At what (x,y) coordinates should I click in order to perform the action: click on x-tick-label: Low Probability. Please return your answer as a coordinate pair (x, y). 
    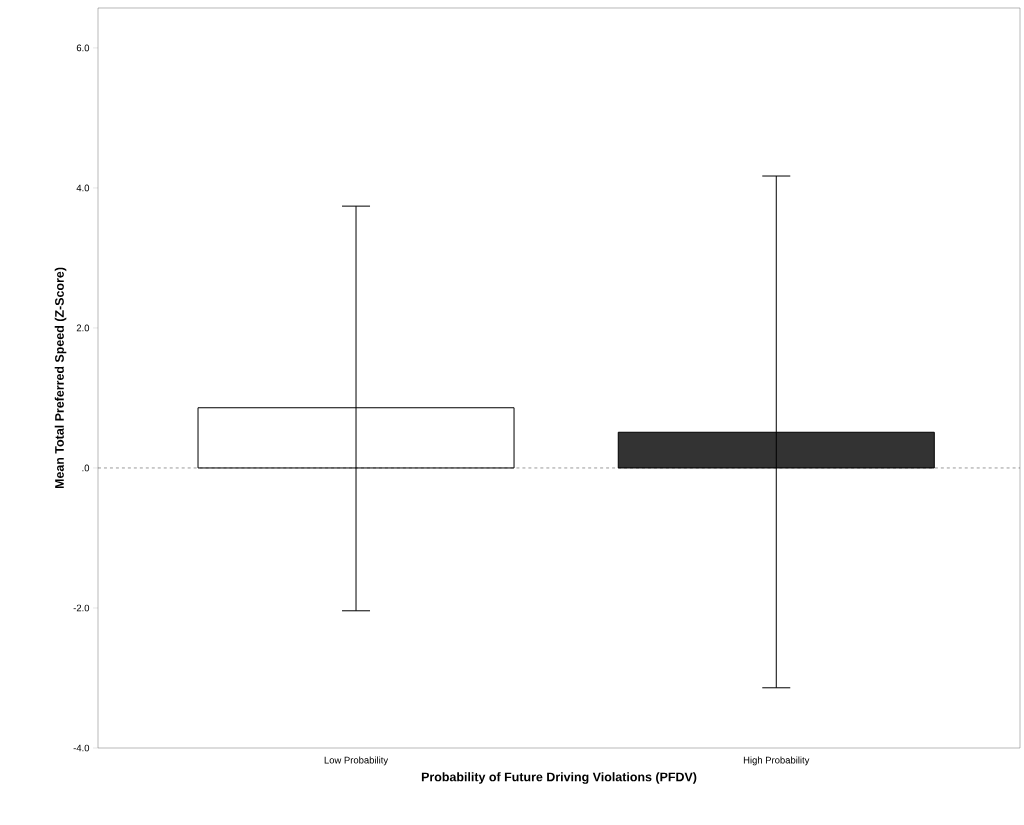
    Looking at the image, I should click on (356, 761).